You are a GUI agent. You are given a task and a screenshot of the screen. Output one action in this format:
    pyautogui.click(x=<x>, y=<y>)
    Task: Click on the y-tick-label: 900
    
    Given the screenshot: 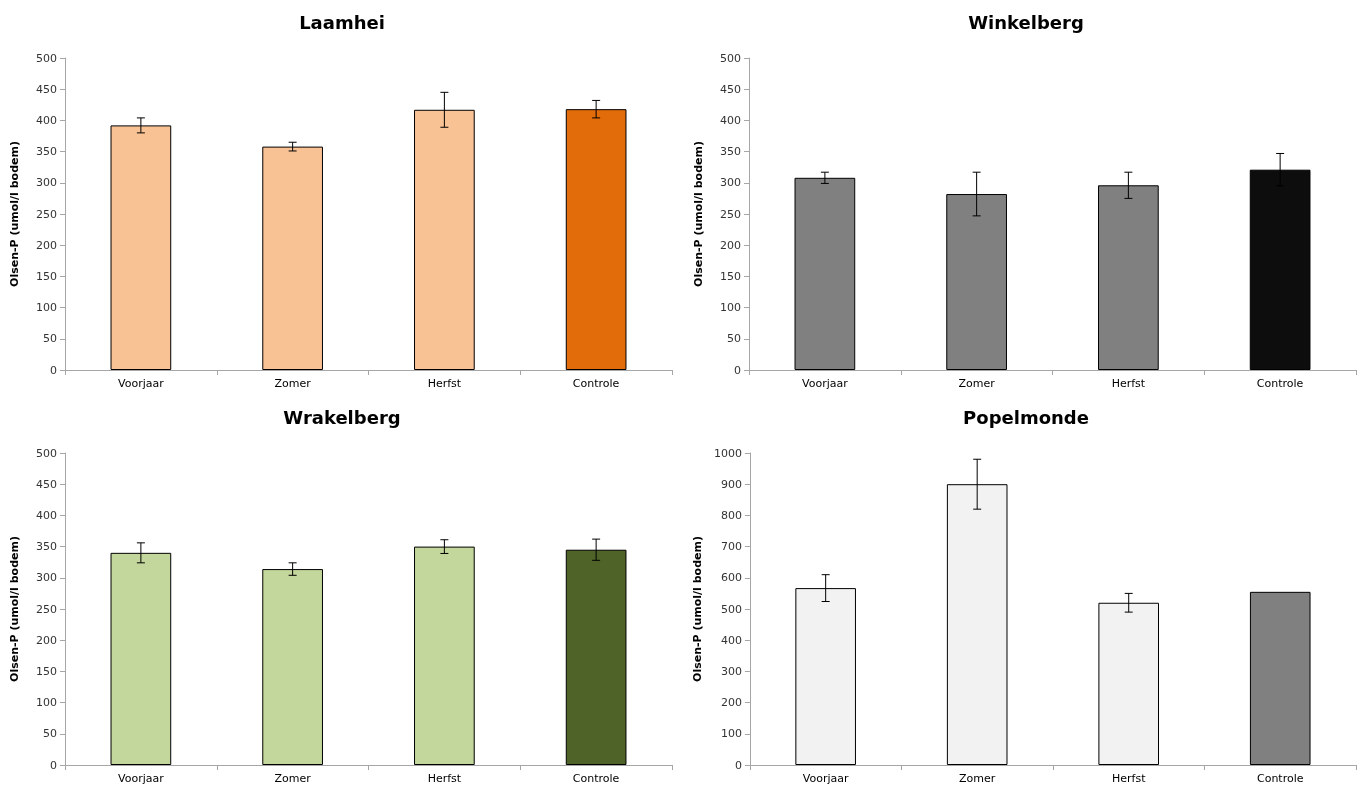 What is the action you would take?
    pyautogui.click(x=731, y=484)
    